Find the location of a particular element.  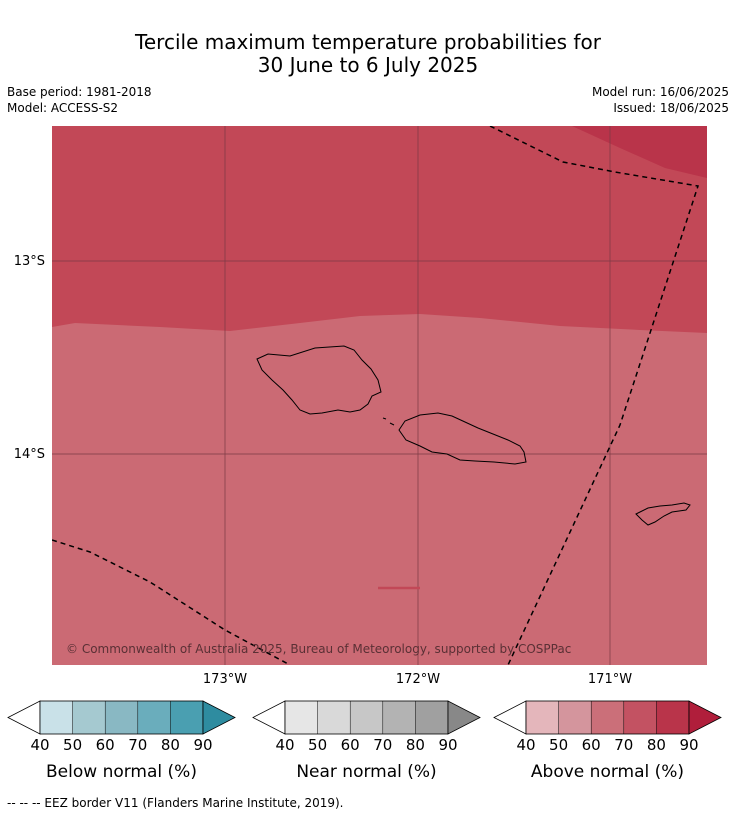

island-savaii is located at coordinates (319, 380).